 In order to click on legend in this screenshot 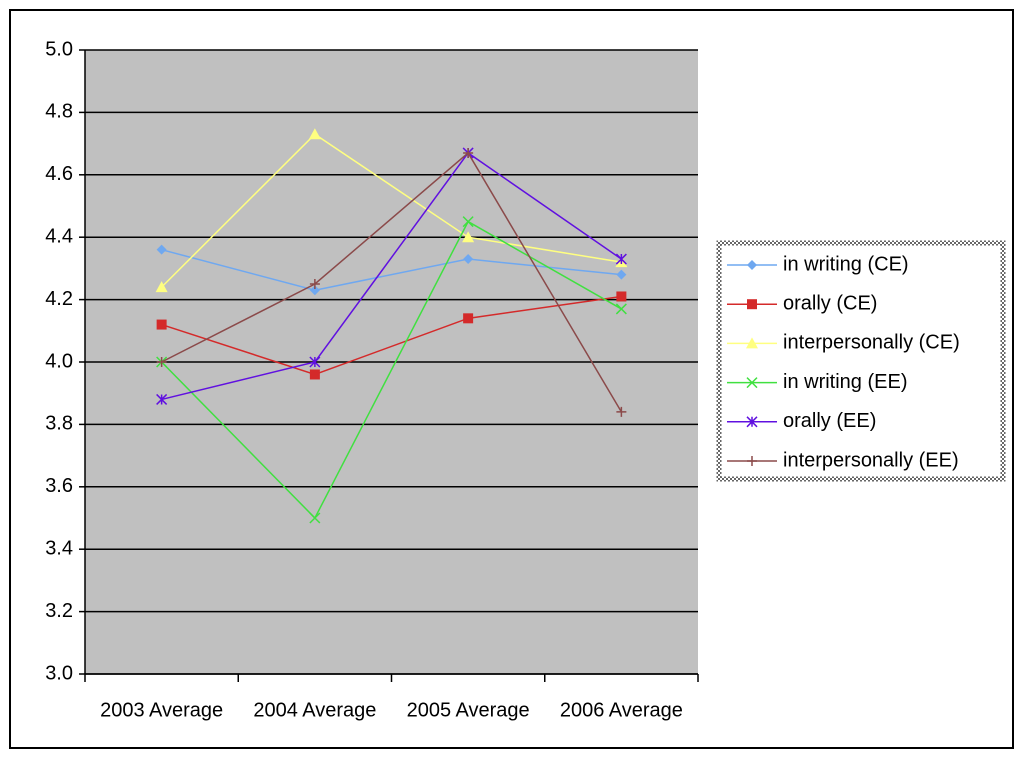, I will do `click(861, 361)`.